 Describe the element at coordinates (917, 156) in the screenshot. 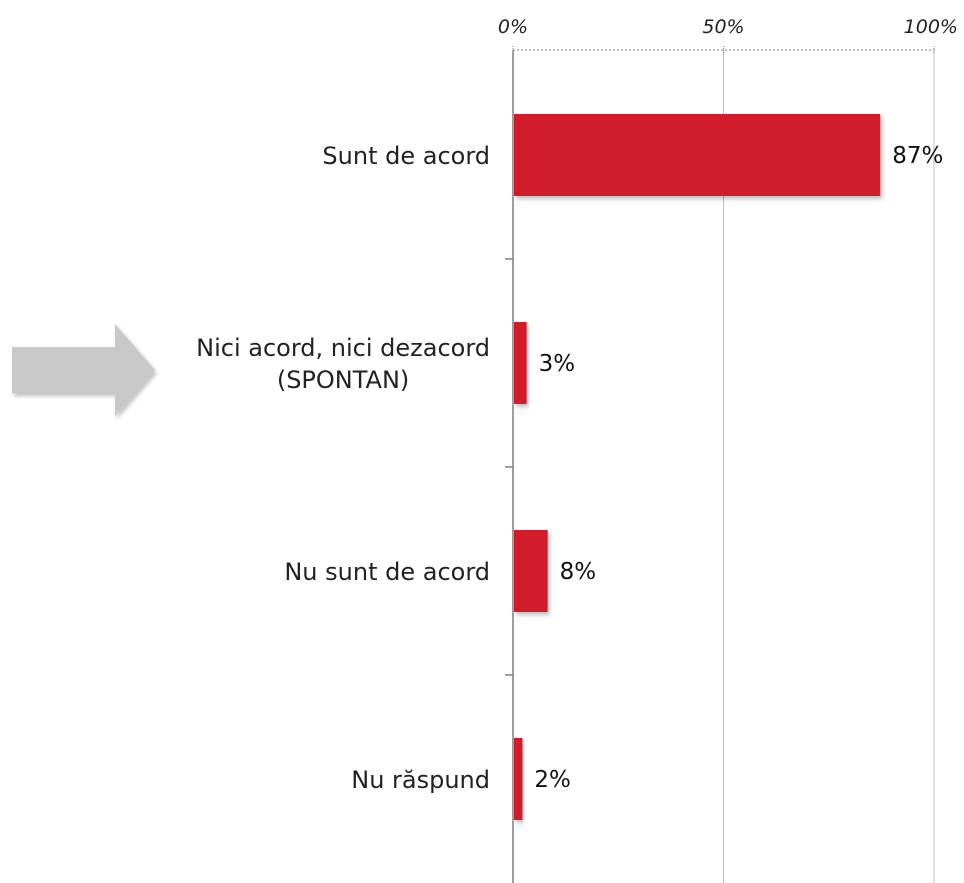

I see `value-label: 87%` at that location.